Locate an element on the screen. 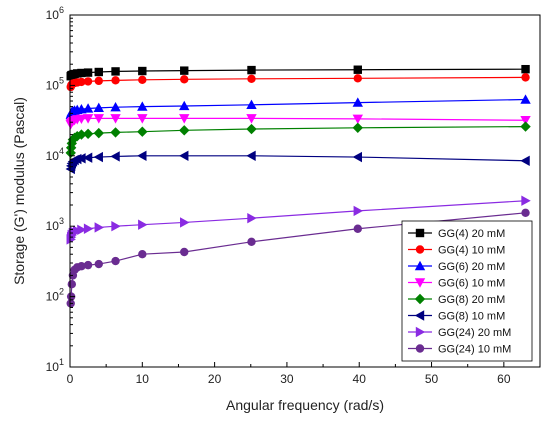  x-tick-label: 60 is located at coordinates (504, 379).